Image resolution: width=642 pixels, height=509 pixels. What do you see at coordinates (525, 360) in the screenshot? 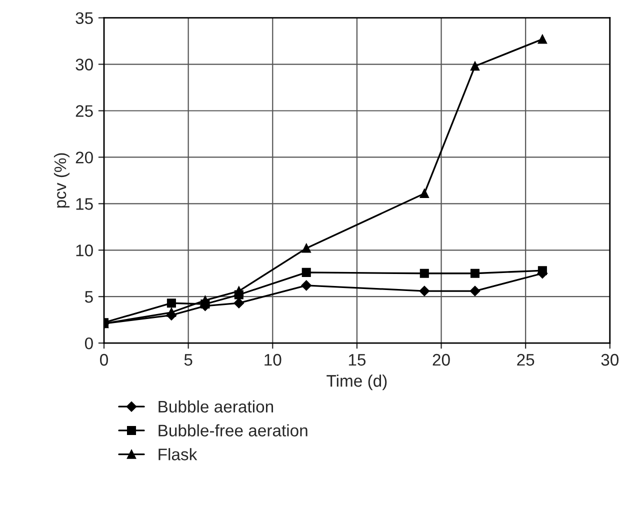
I see `x-tick-label: 25` at bounding box center [525, 360].